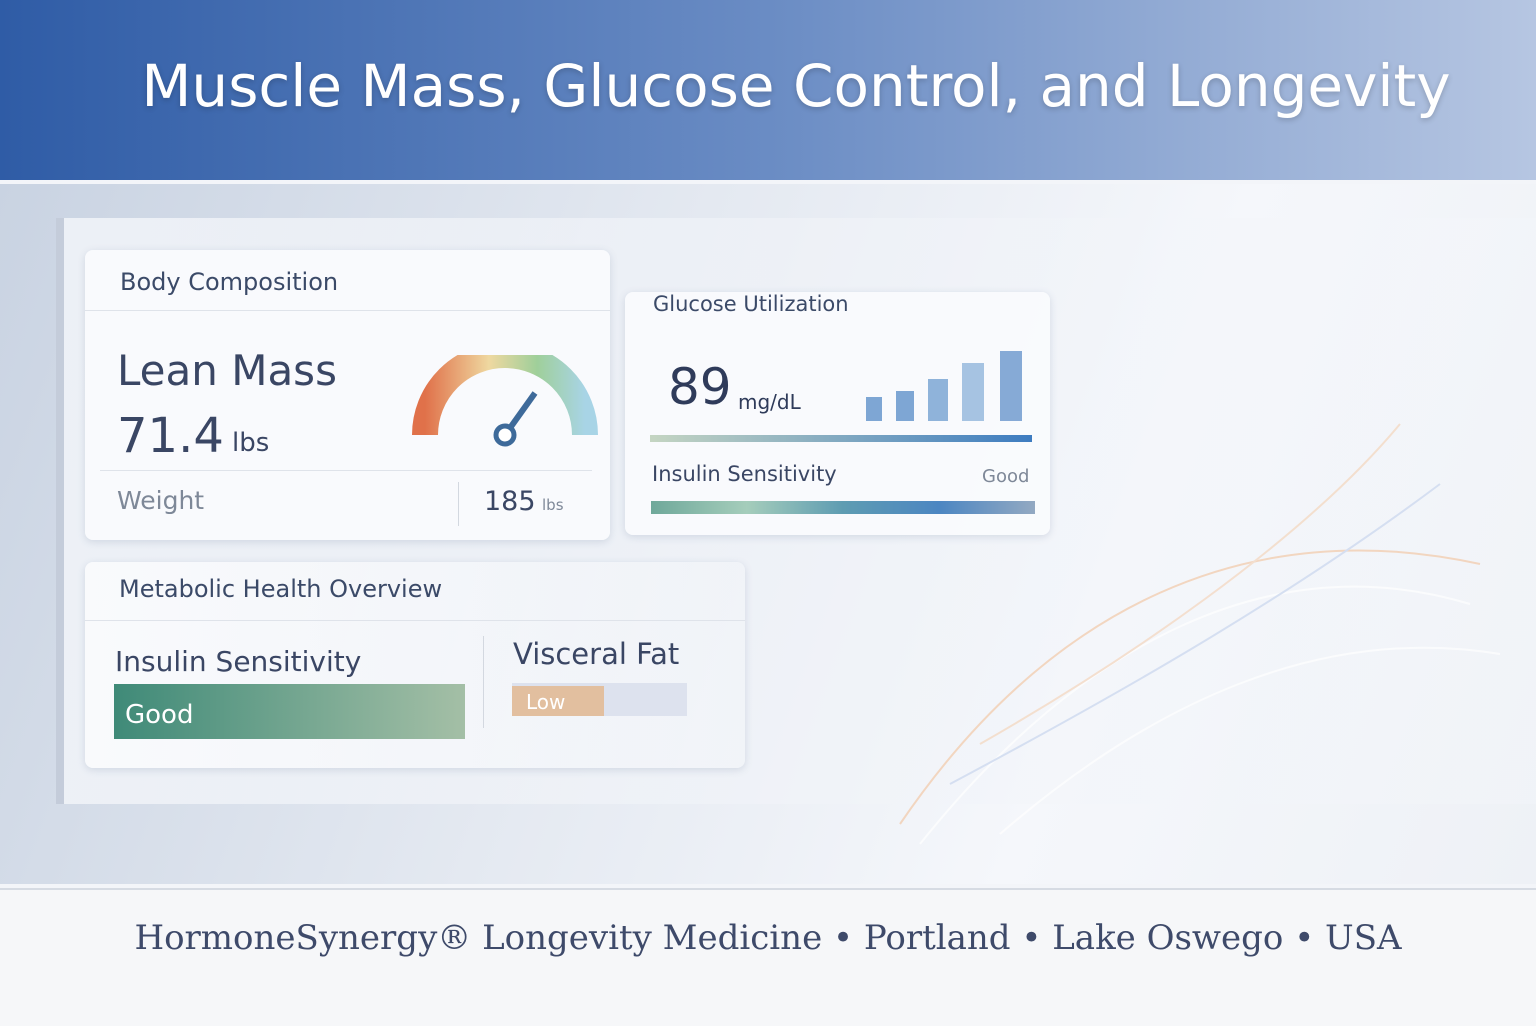 This screenshot has width=1536, height=1026. Describe the element at coordinates (347, 395) in the screenshot. I see `body-composition-panel` at that location.